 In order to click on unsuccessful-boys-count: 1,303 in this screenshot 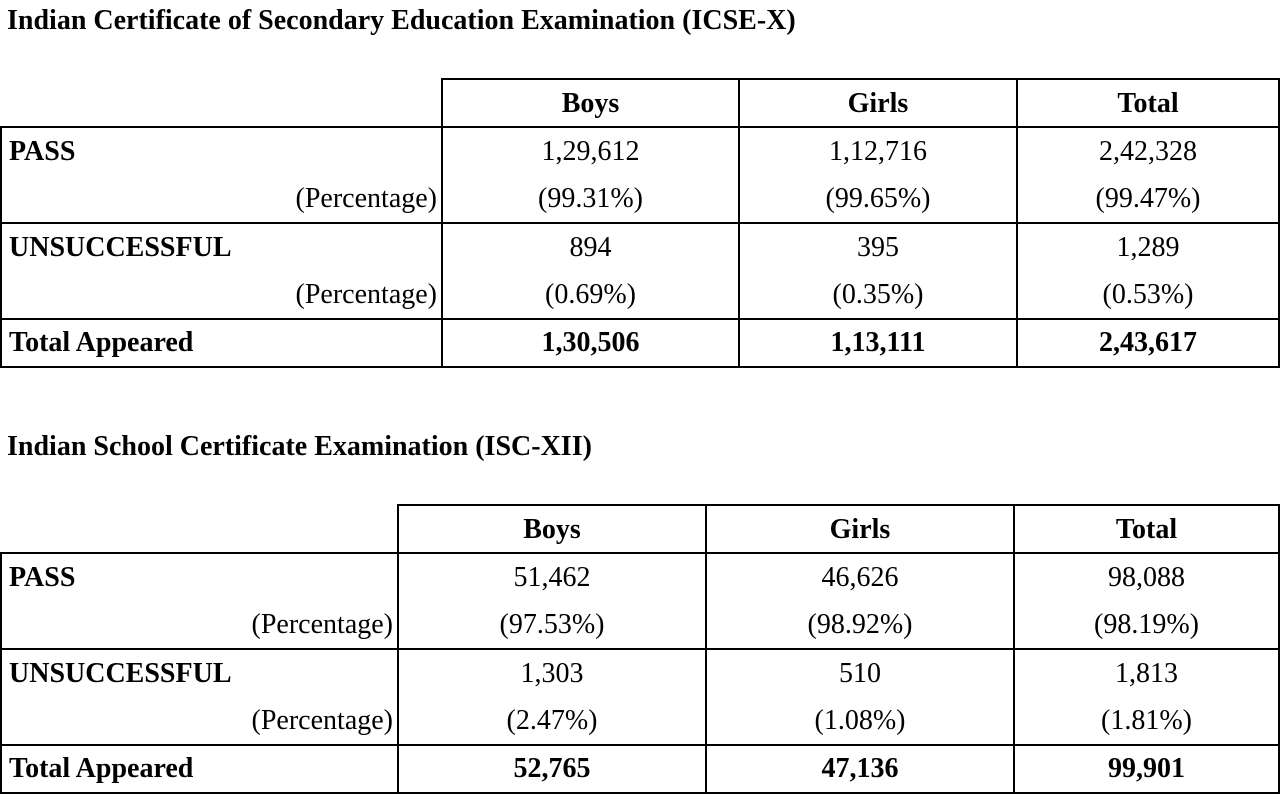, I will do `click(552, 672)`.